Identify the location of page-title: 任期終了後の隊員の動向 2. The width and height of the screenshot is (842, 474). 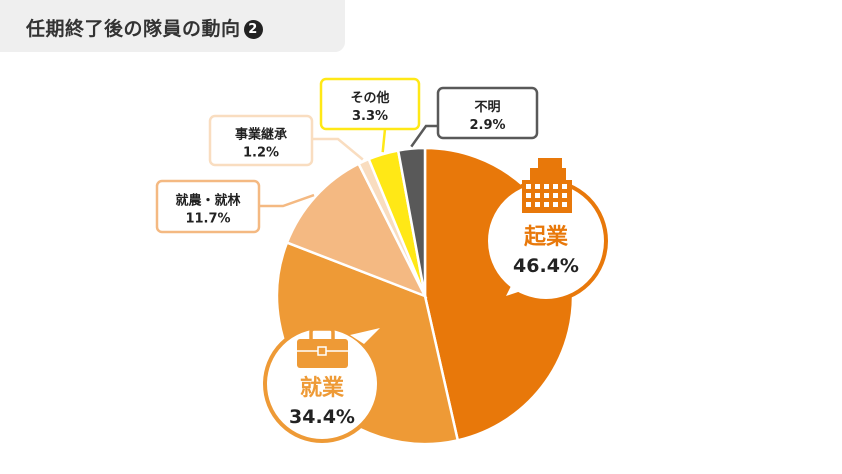
(144, 27).